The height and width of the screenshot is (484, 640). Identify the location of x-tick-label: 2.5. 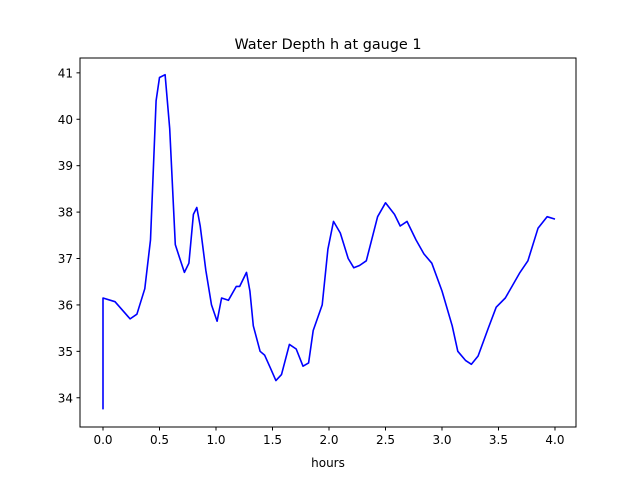
(385, 440).